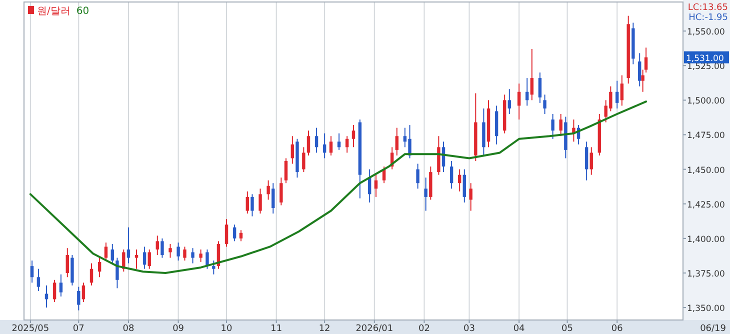 The image size is (730, 334). I want to click on legend: 원/달러 60, so click(59, 11).